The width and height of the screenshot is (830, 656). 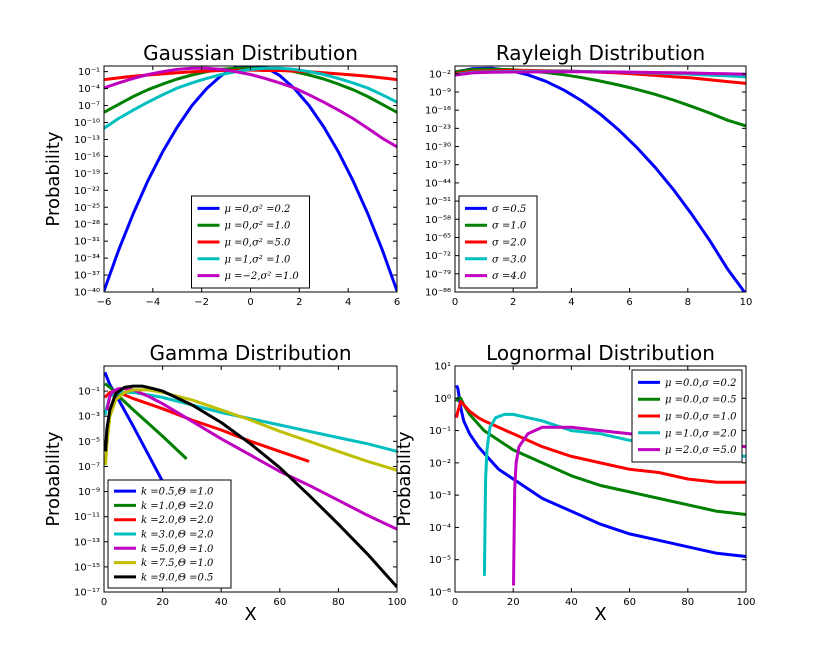 I want to click on gaussian-ytick-label: 10⁻¹⁶, so click(x=87, y=157).